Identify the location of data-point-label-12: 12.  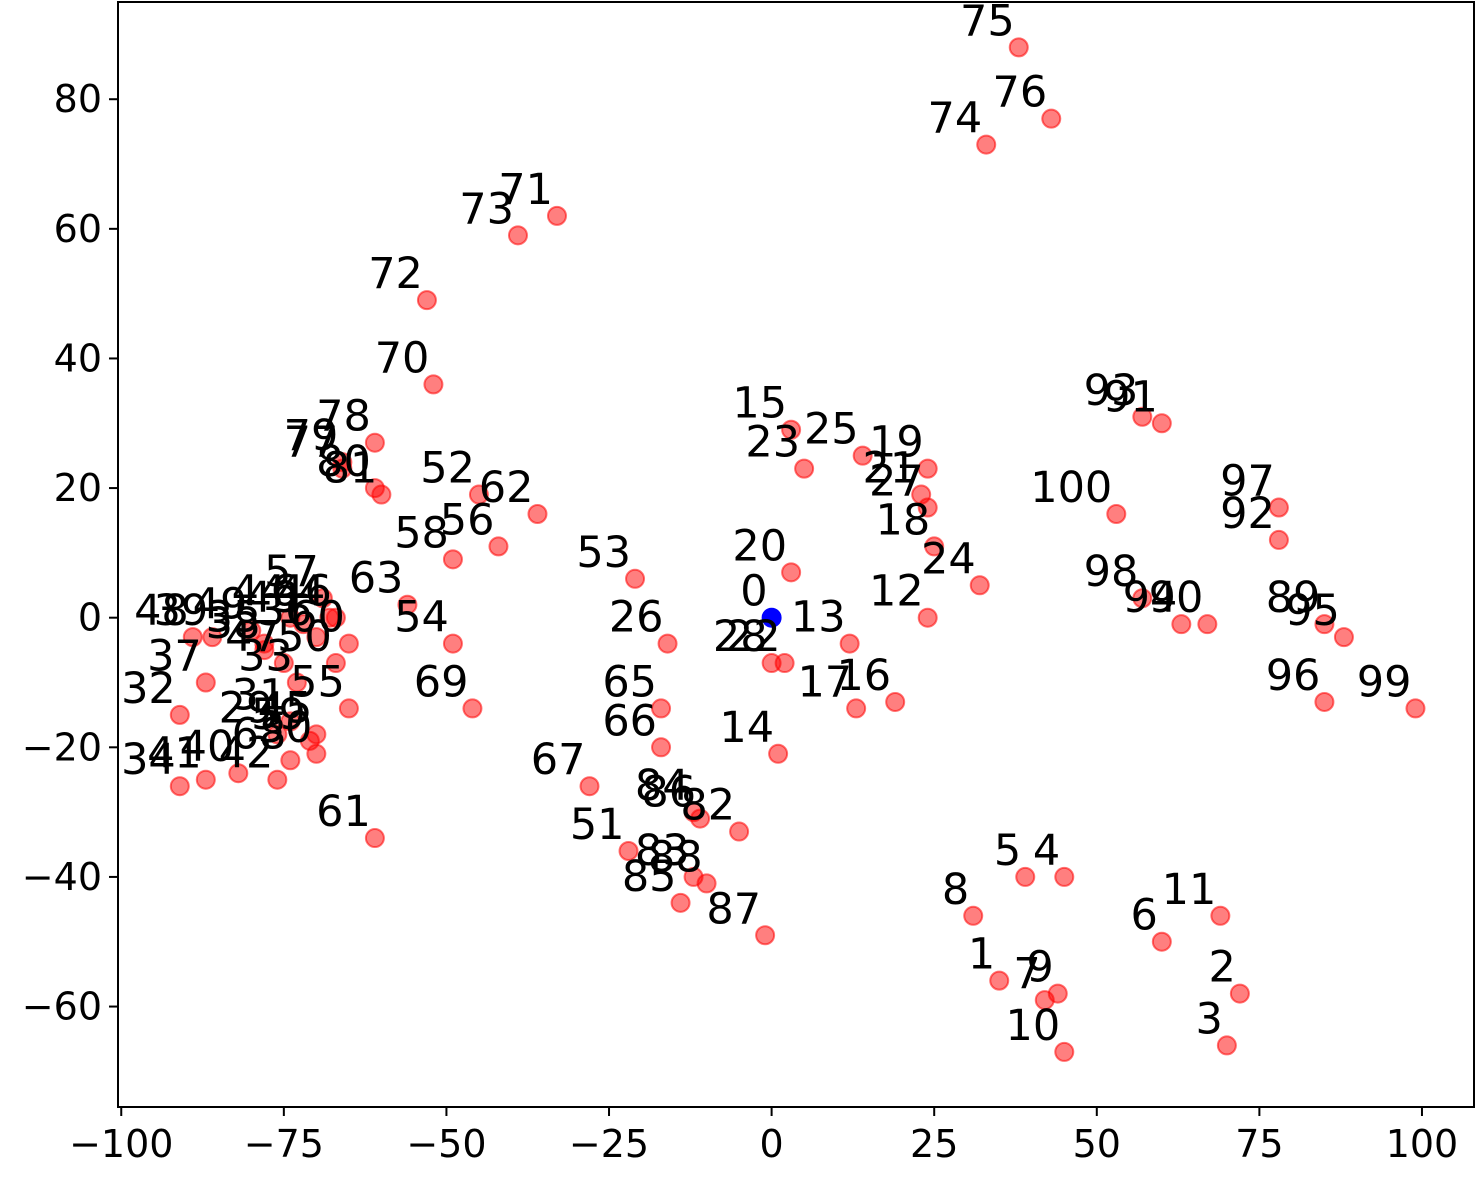
(896, 592).